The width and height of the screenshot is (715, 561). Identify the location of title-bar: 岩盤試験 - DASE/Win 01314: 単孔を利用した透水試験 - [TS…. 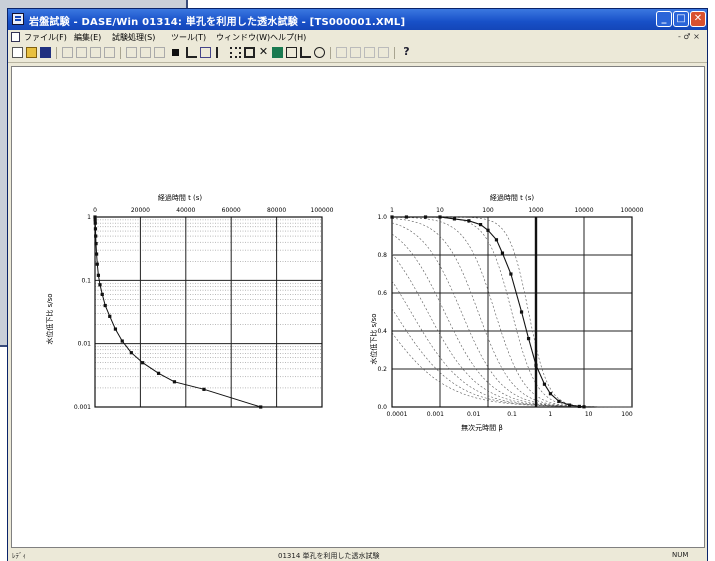
(357, 19).